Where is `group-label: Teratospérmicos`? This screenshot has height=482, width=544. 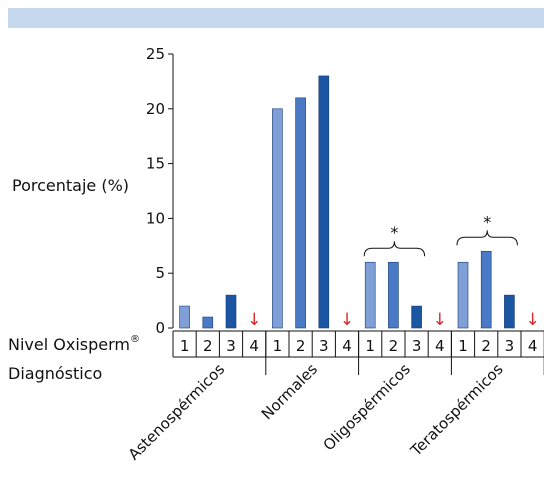 group-label: Teratospérmicos is located at coordinates (456, 410).